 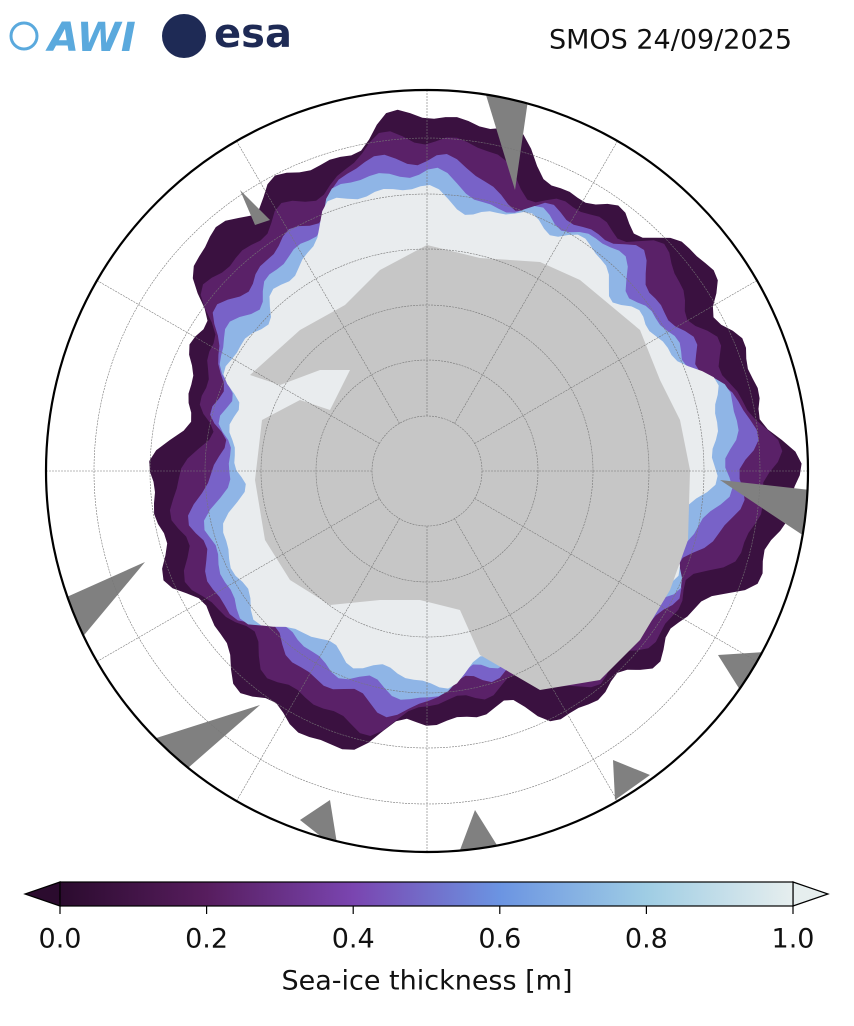 I want to click on colorbar-tick-label: 0.6, so click(x=499, y=939).